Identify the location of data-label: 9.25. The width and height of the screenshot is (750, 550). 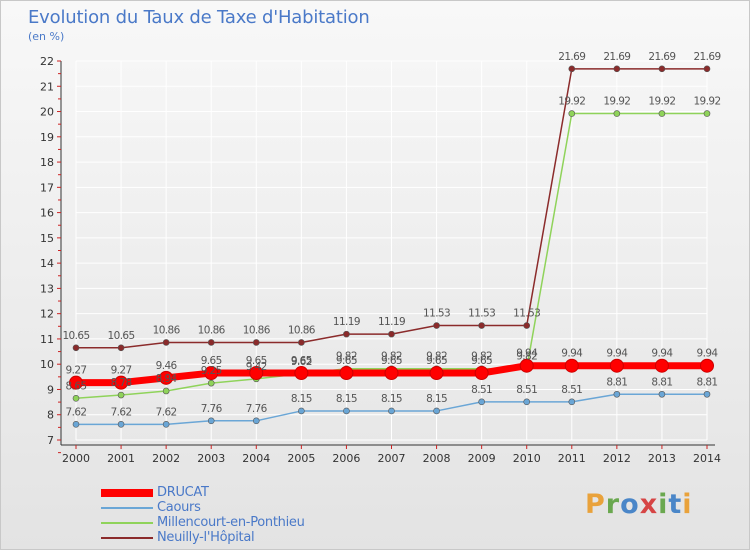
(211, 371).